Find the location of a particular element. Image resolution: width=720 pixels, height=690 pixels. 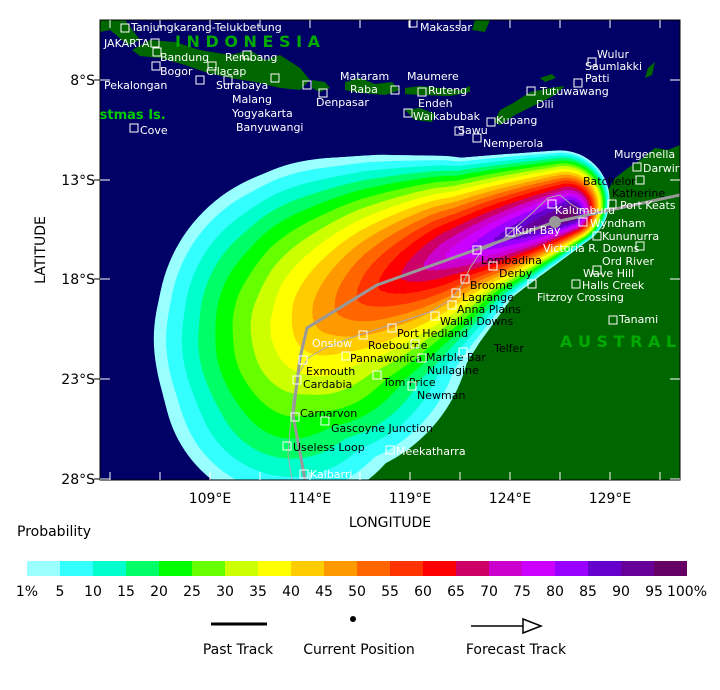

town-marker: Wyndham is located at coordinates (612, 223).